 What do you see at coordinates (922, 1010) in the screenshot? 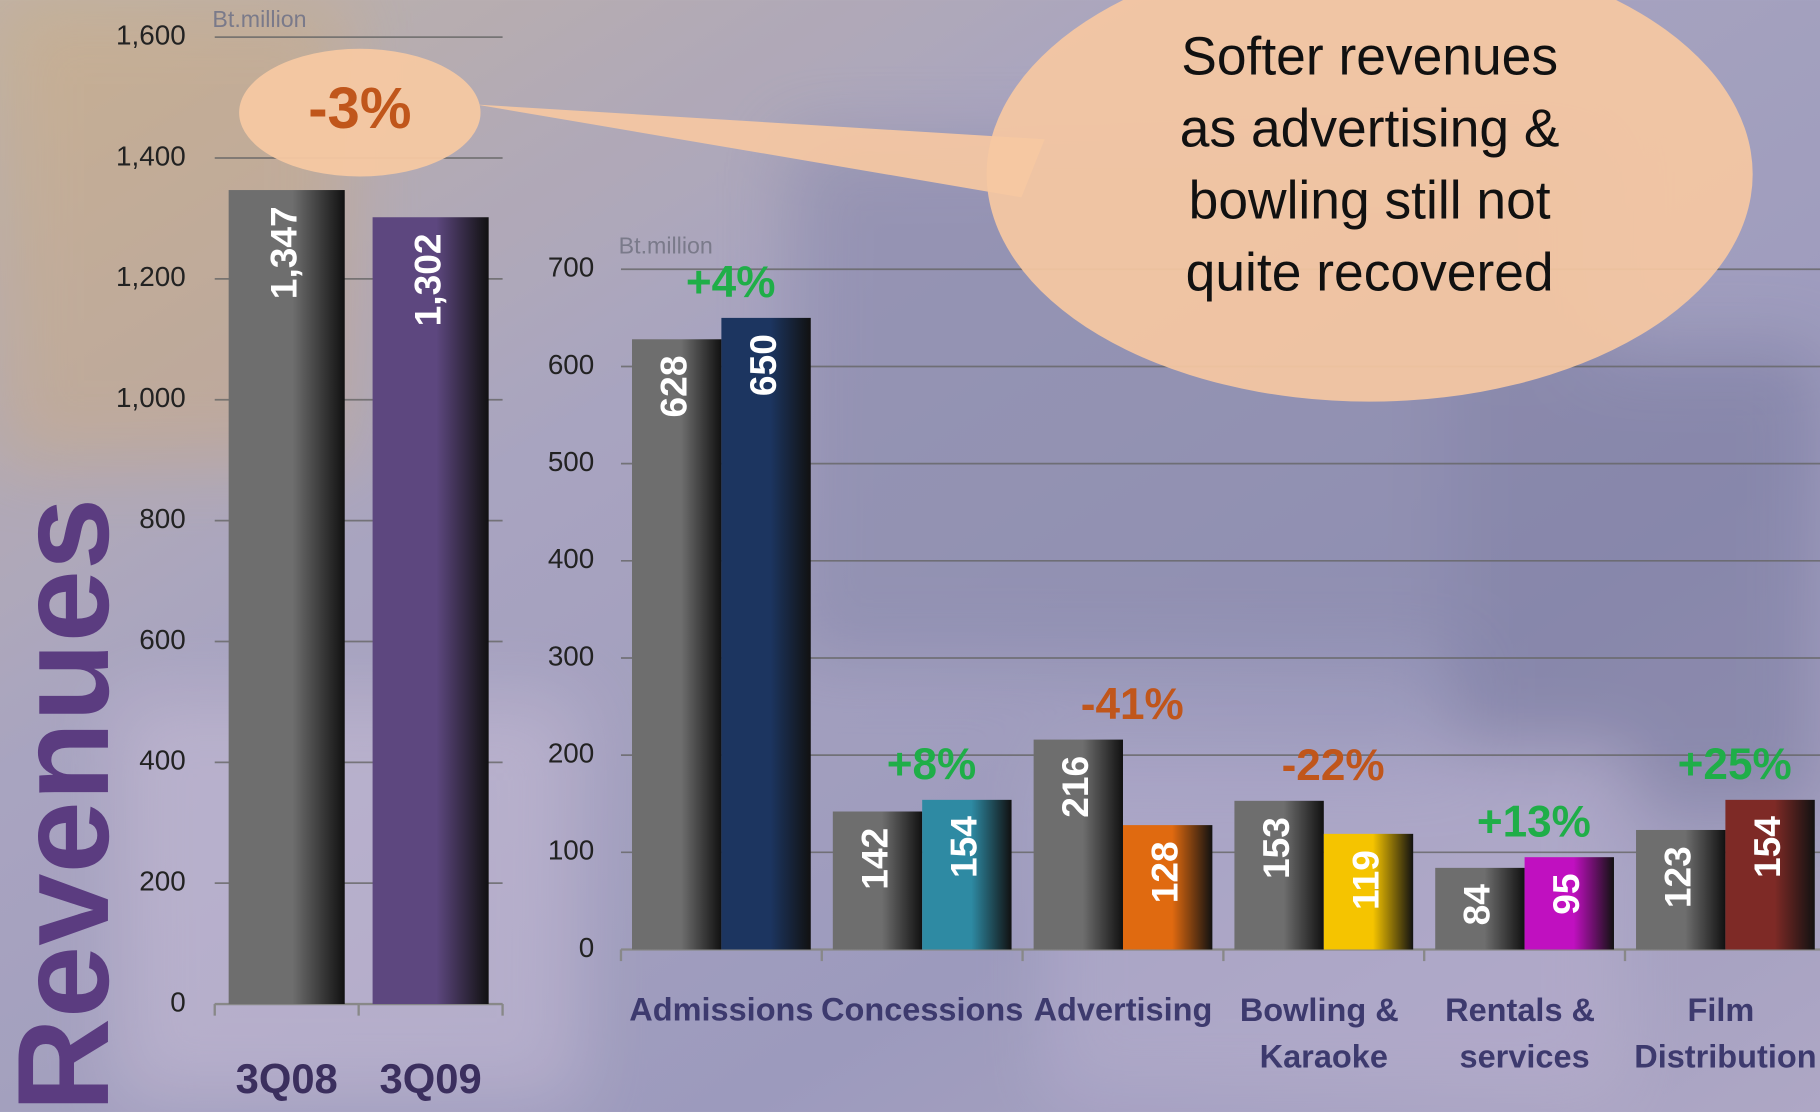
I see `x-tick-label: Concessions` at bounding box center [922, 1010].